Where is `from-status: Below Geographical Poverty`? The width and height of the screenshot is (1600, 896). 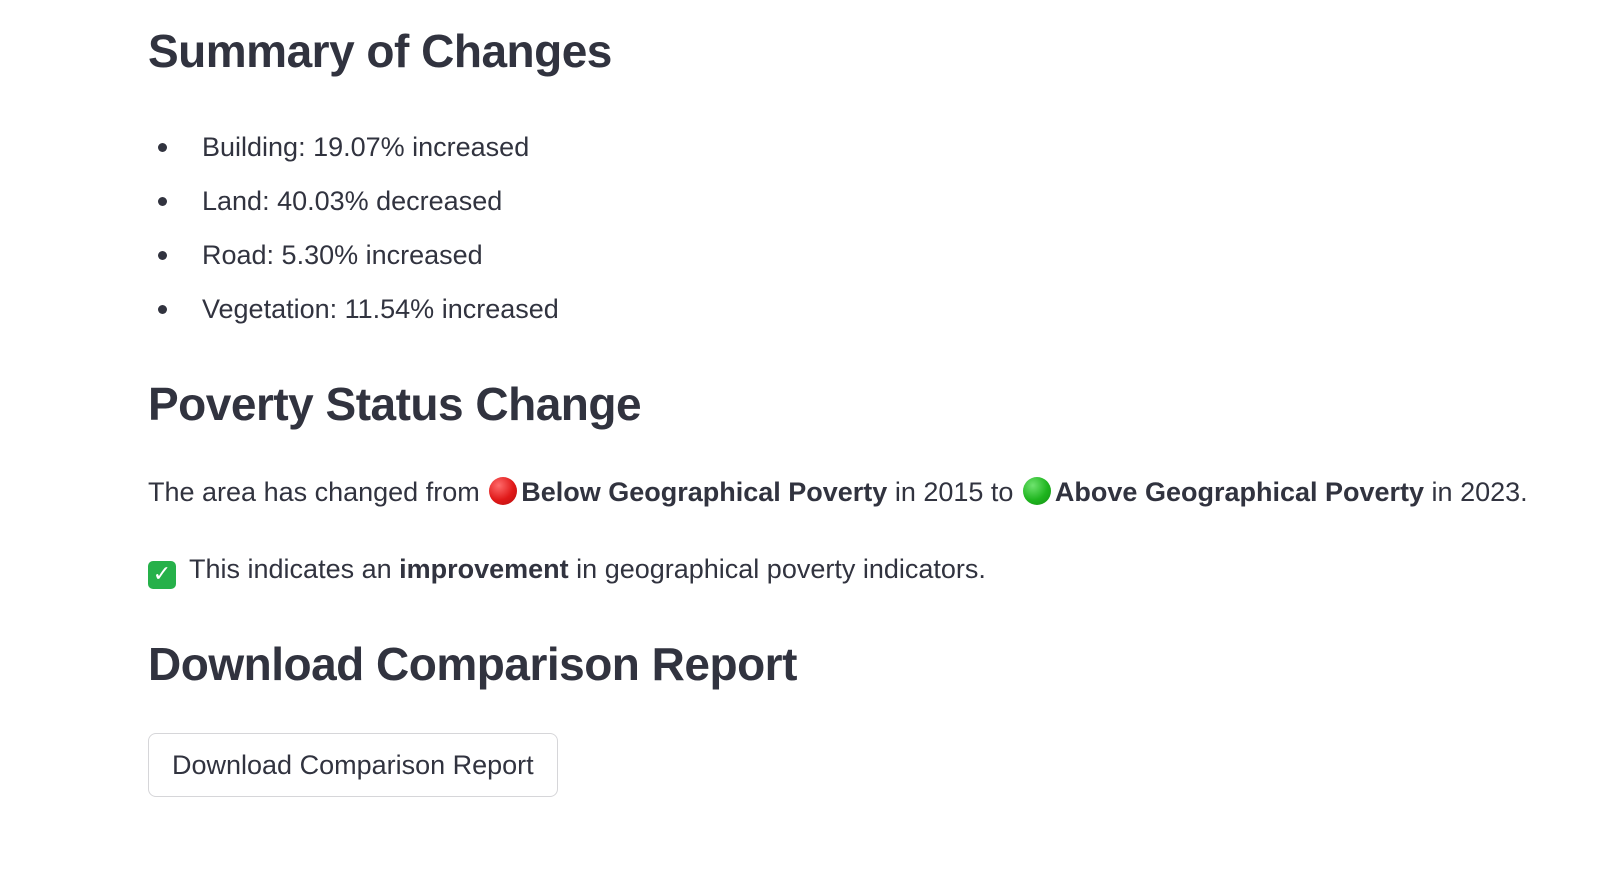 from-status: Below Geographical Poverty is located at coordinates (704, 492).